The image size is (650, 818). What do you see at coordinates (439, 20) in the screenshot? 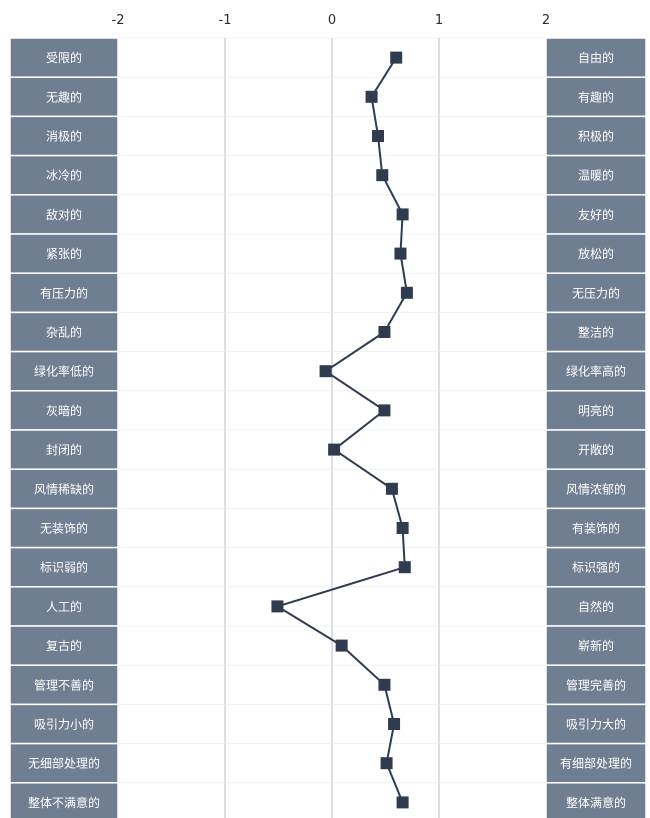
I see `x-tick-label-3: 1` at bounding box center [439, 20].